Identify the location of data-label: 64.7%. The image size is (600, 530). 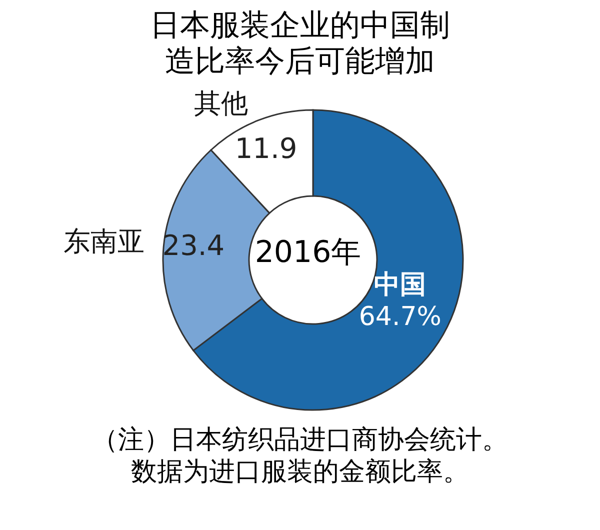
(400, 317).